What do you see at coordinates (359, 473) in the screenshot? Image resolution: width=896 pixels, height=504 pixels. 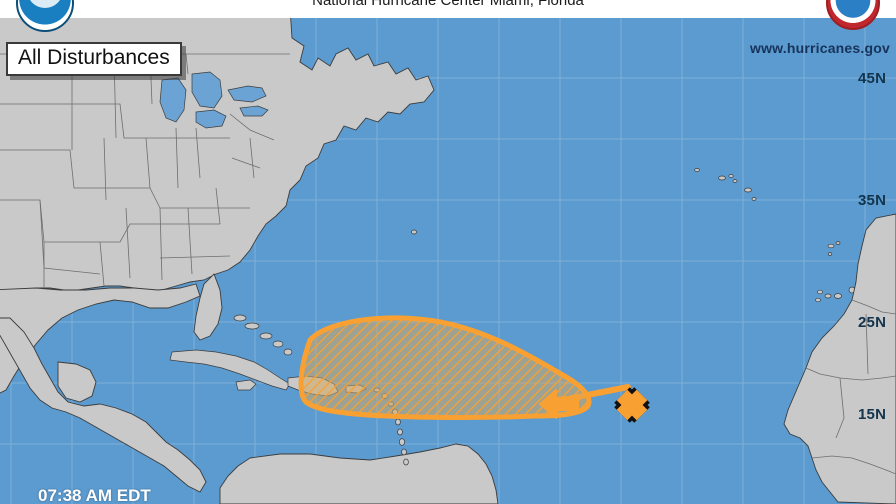 I see `south-america` at bounding box center [359, 473].